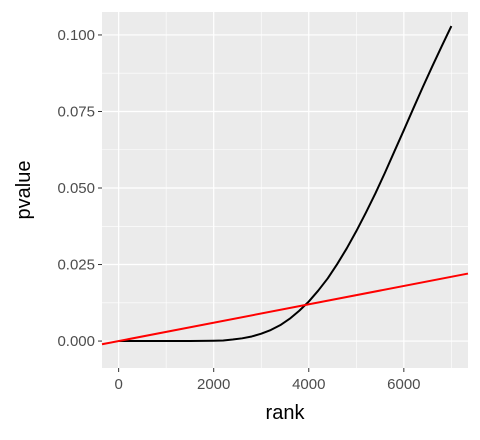 This screenshot has height=440, width=480. What do you see at coordinates (285, 309) in the screenshot?
I see `threshold-line` at bounding box center [285, 309].